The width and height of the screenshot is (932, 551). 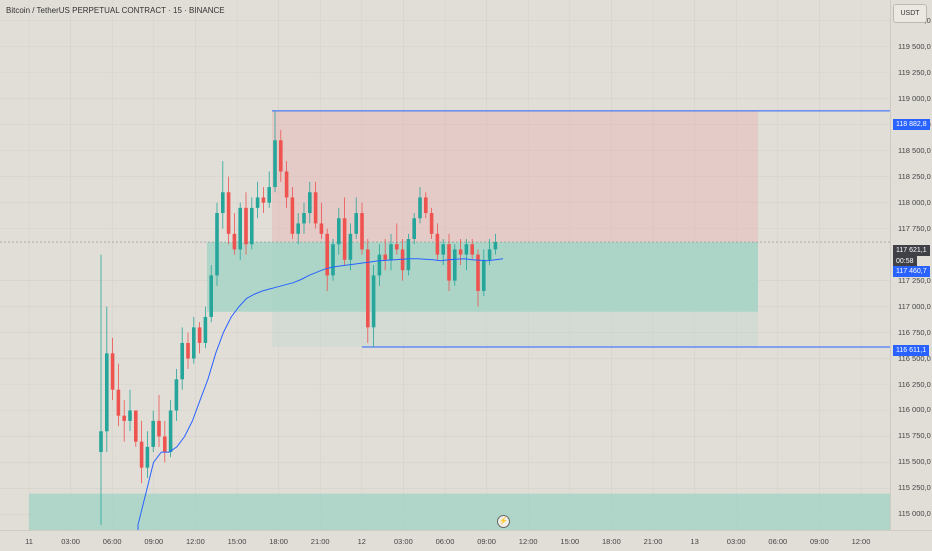 I want to click on time-axis-label: 21:00, so click(x=320, y=541).